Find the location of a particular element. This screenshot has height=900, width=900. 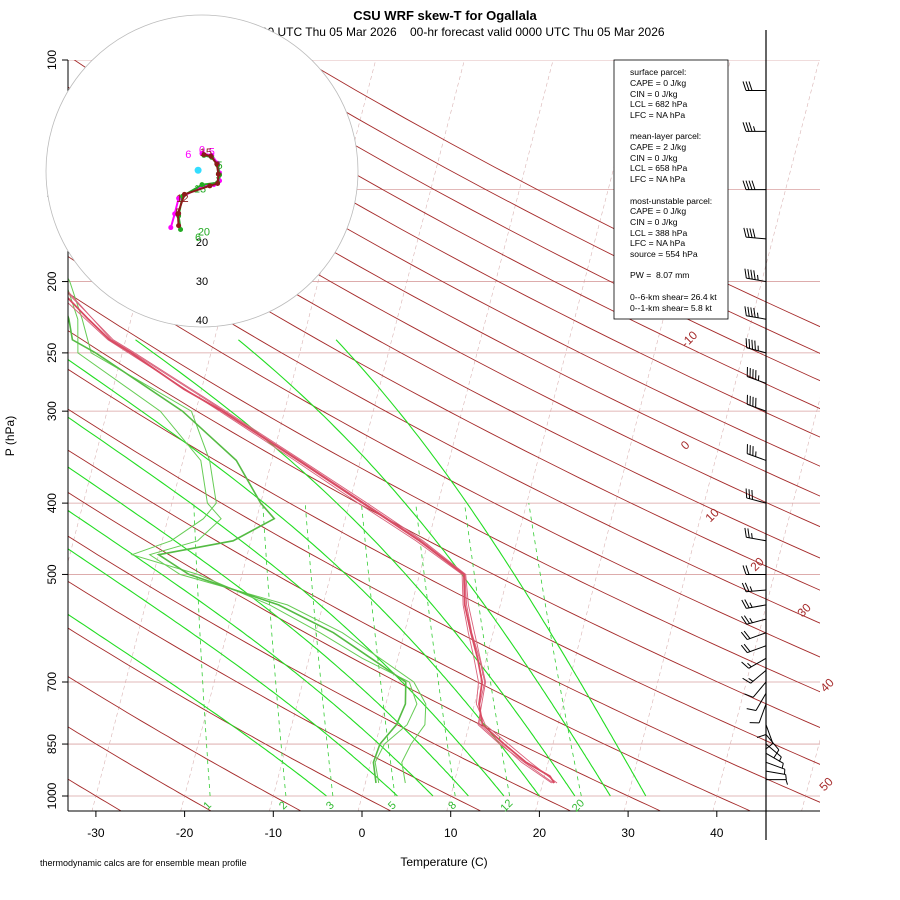

shear-0-6km: 0--6-km shear= 26.4 kt is located at coordinates (673, 297).